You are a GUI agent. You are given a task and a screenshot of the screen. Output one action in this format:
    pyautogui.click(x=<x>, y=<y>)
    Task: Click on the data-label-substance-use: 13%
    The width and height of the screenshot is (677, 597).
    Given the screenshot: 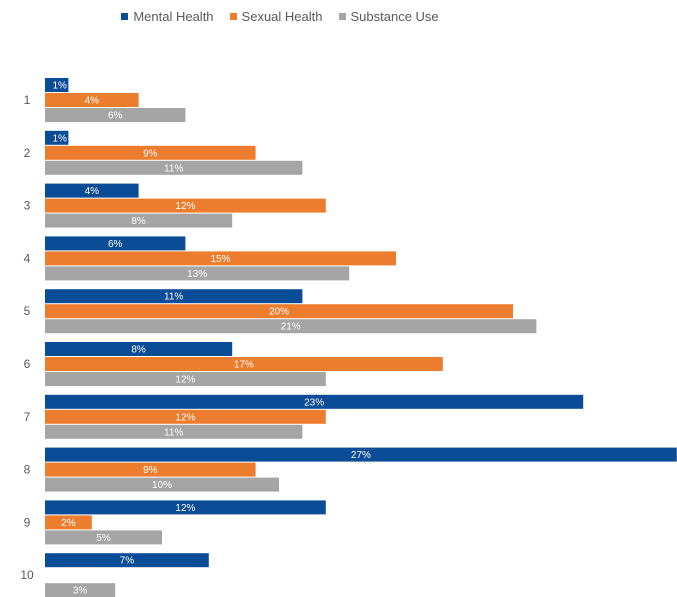 What is the action you would take?
    pyautogui.click(x=197, y=274)
    